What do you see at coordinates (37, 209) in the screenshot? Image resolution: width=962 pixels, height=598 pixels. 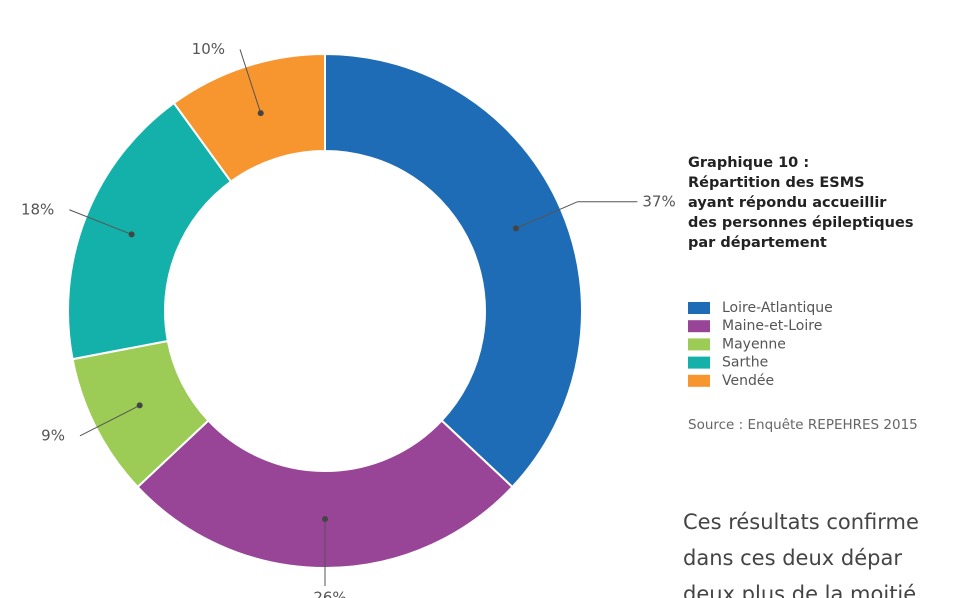 I see `data-label: 18%` at bounding box center [37, 209].